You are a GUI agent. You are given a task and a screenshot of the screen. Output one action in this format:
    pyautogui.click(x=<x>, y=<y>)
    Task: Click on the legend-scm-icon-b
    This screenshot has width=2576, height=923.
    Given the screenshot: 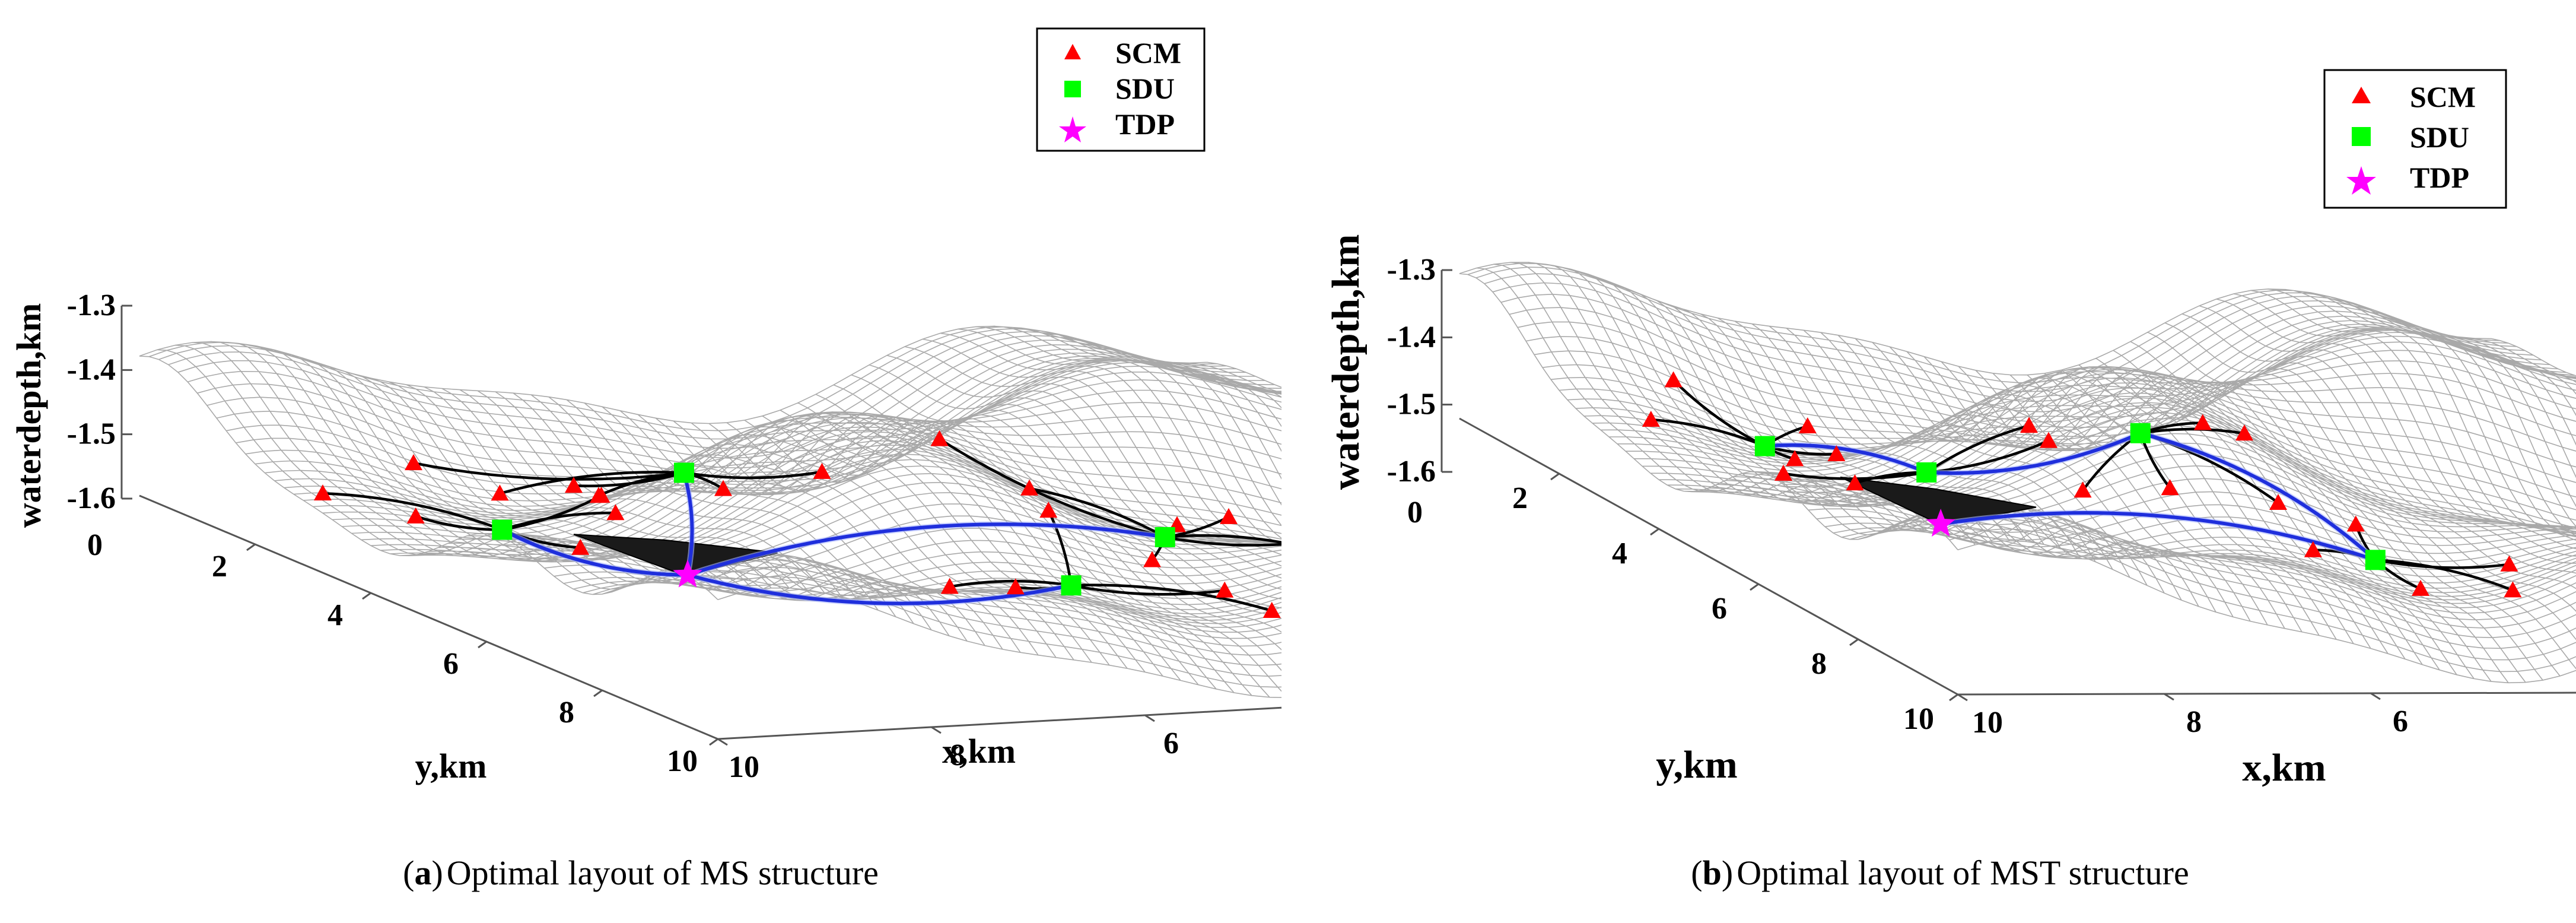 What is the action you would take?
    pyautogui.click(x=2361, y=95)
    